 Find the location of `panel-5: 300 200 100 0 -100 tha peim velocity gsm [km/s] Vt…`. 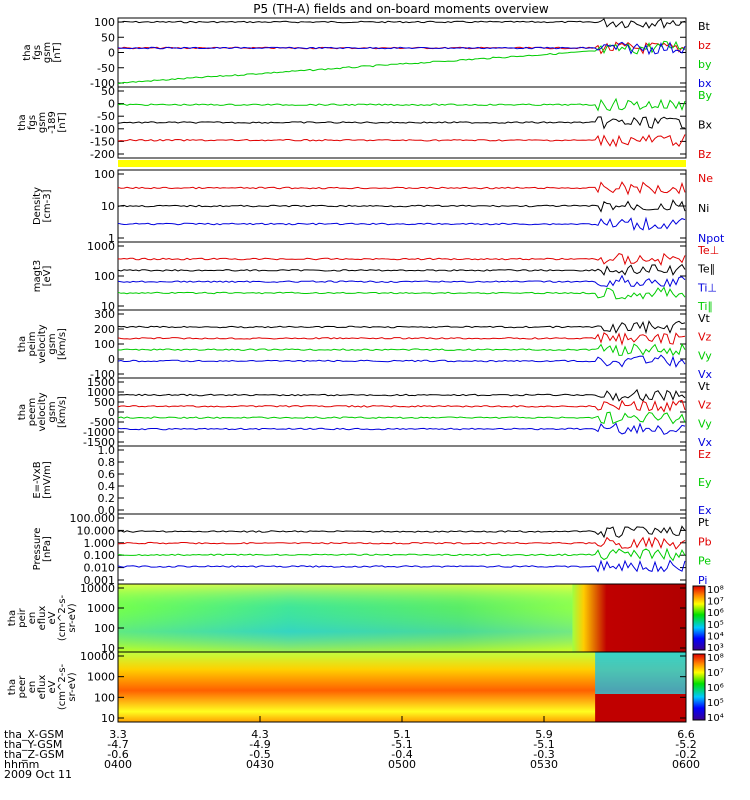

panel-5: 300 200 100 0 -100 tha peim velocity gsm [km/s] Vt… is located at coordinates (365, 344).